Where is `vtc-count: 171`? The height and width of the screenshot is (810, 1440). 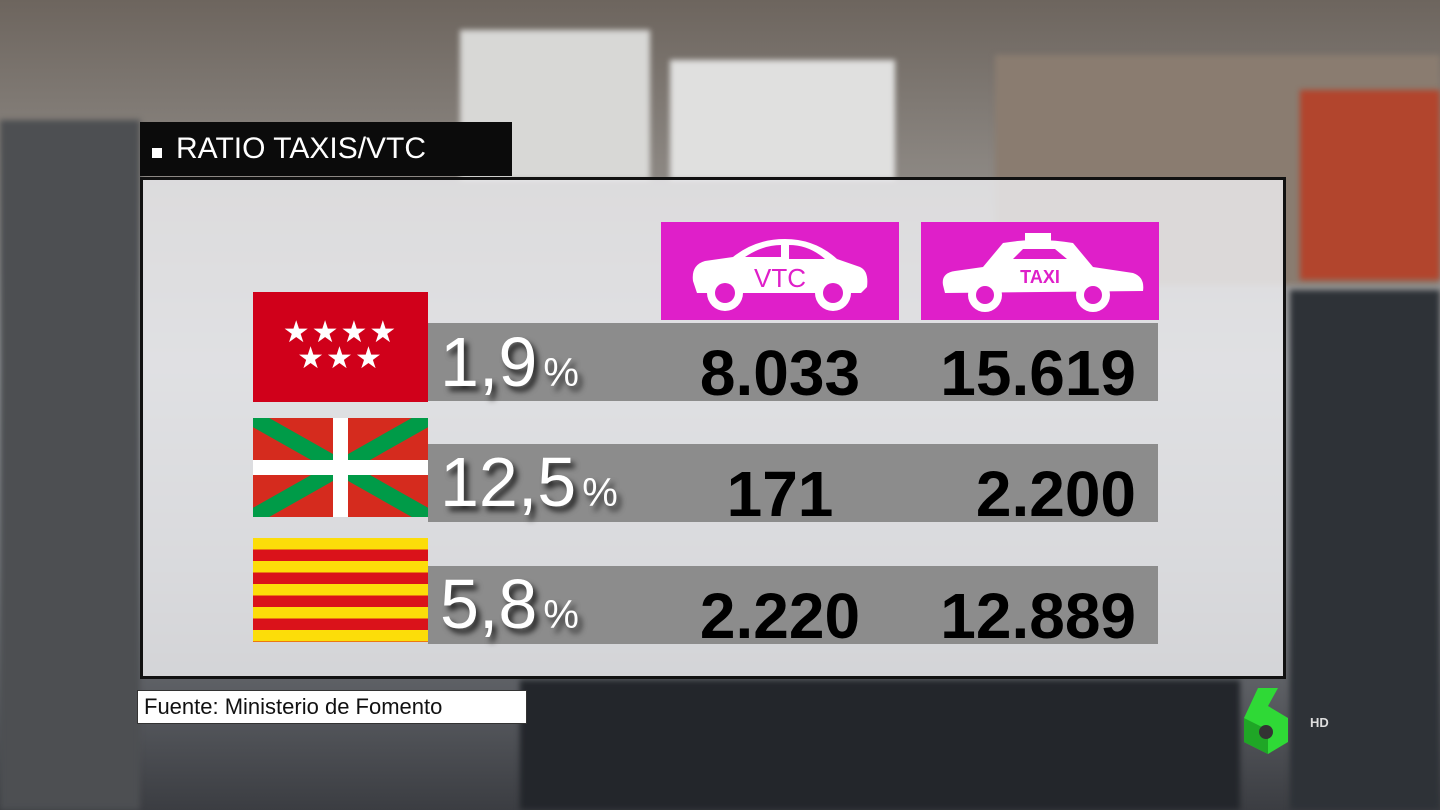
vtc-count: 171 is located at coordinates (780, 494).